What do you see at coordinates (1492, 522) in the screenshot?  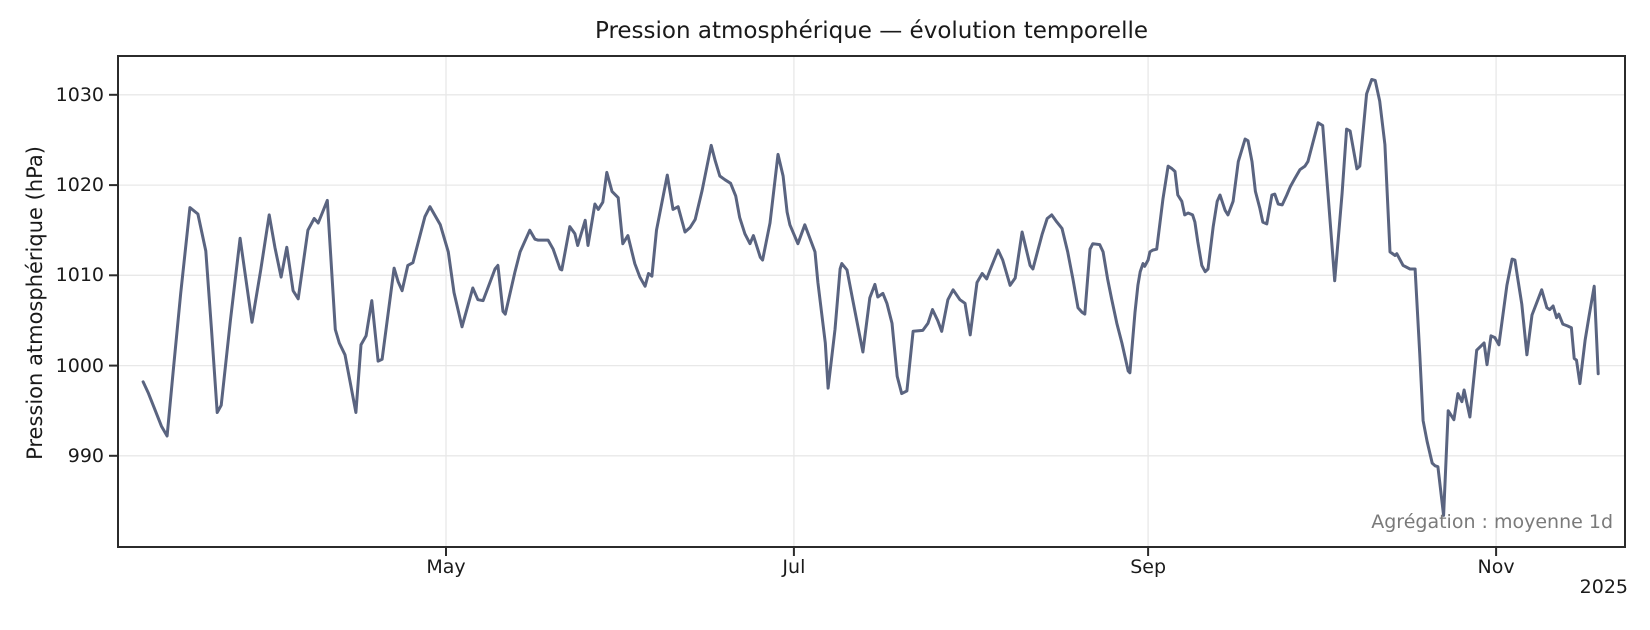 I see `aggregation-annotation: Agrégation : moyenne 1d` at bounding box center [1492, 522].